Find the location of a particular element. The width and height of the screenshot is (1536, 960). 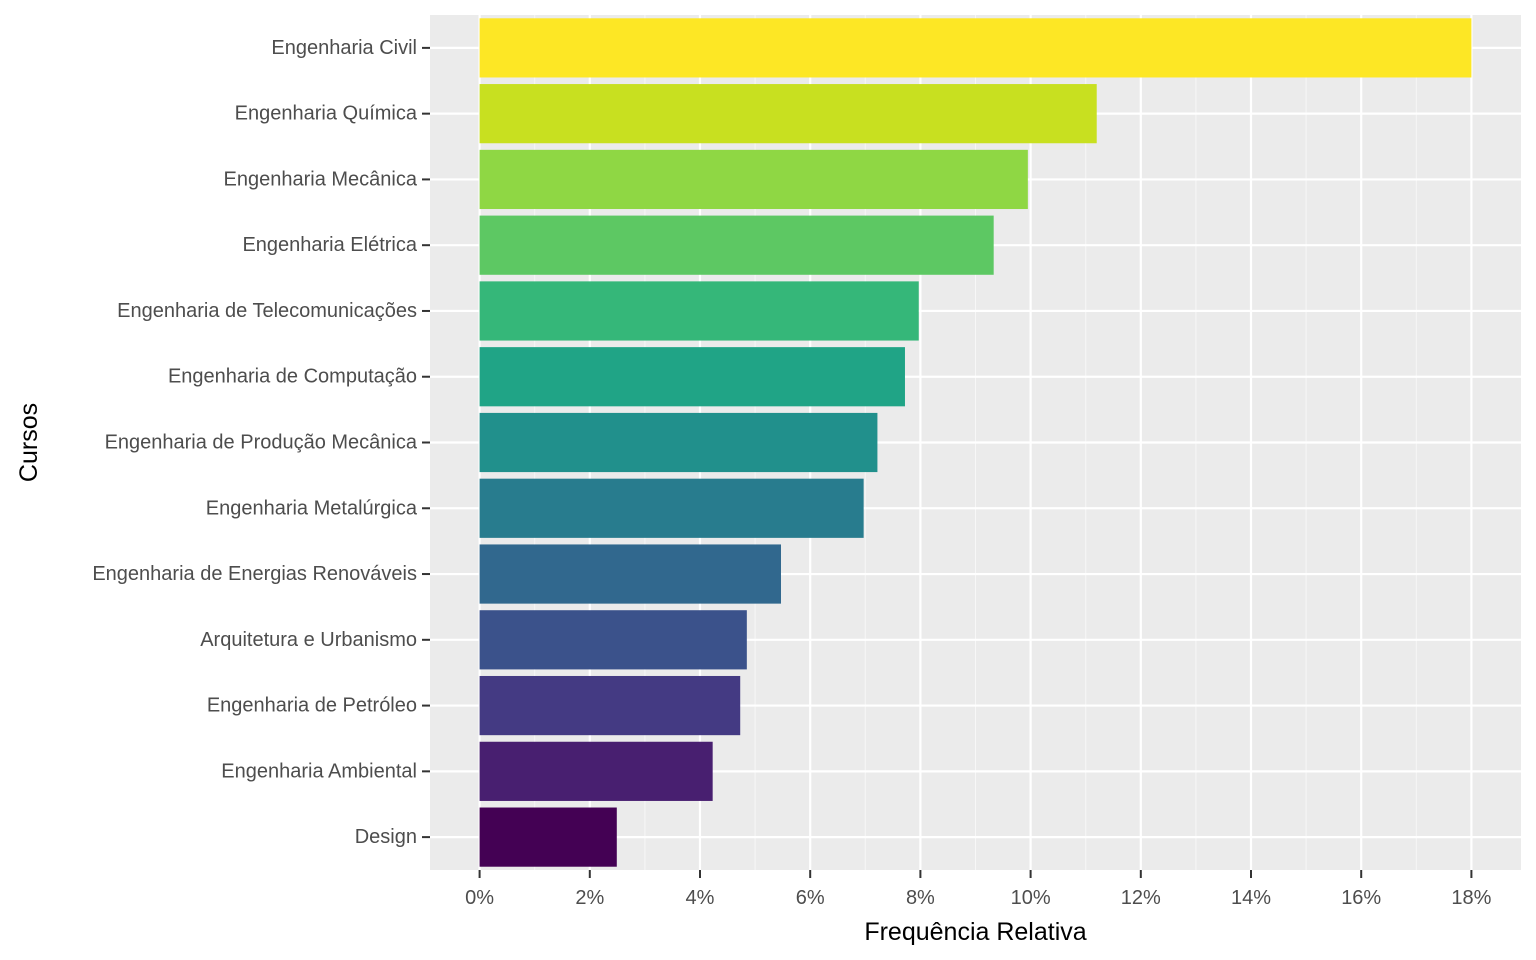

x-tick-label: 12% is located at coordinates (1141, 898).